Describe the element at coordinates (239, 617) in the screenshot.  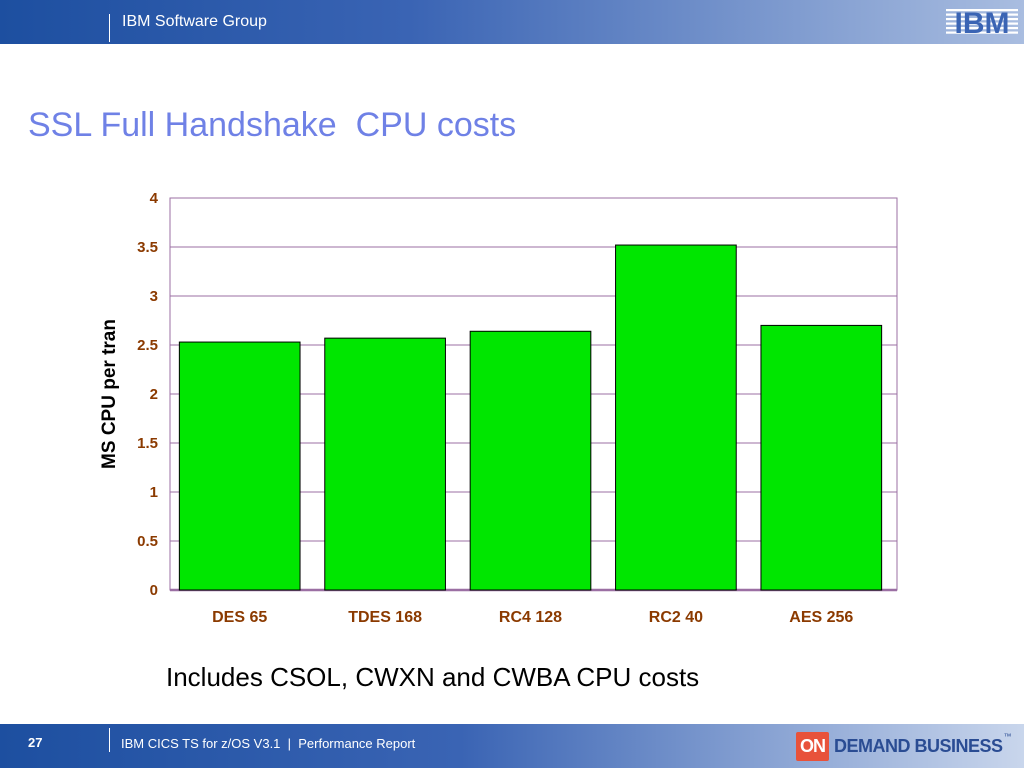
I see `x-category-label: DES 65` at that location.